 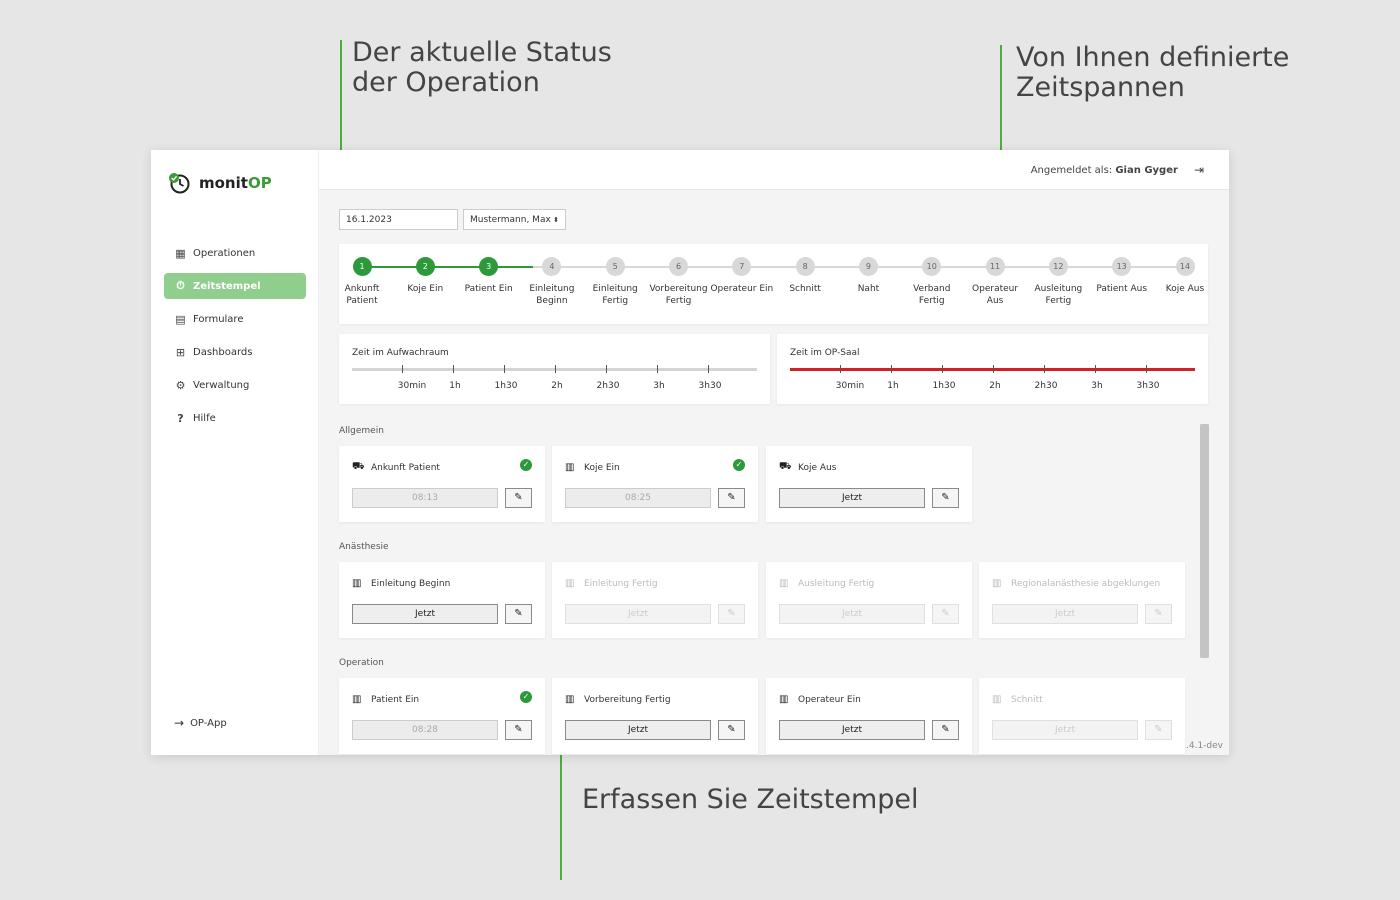 I want to click on timestamp-title: Ausleitung Fertig, so click(x=836, y=583).